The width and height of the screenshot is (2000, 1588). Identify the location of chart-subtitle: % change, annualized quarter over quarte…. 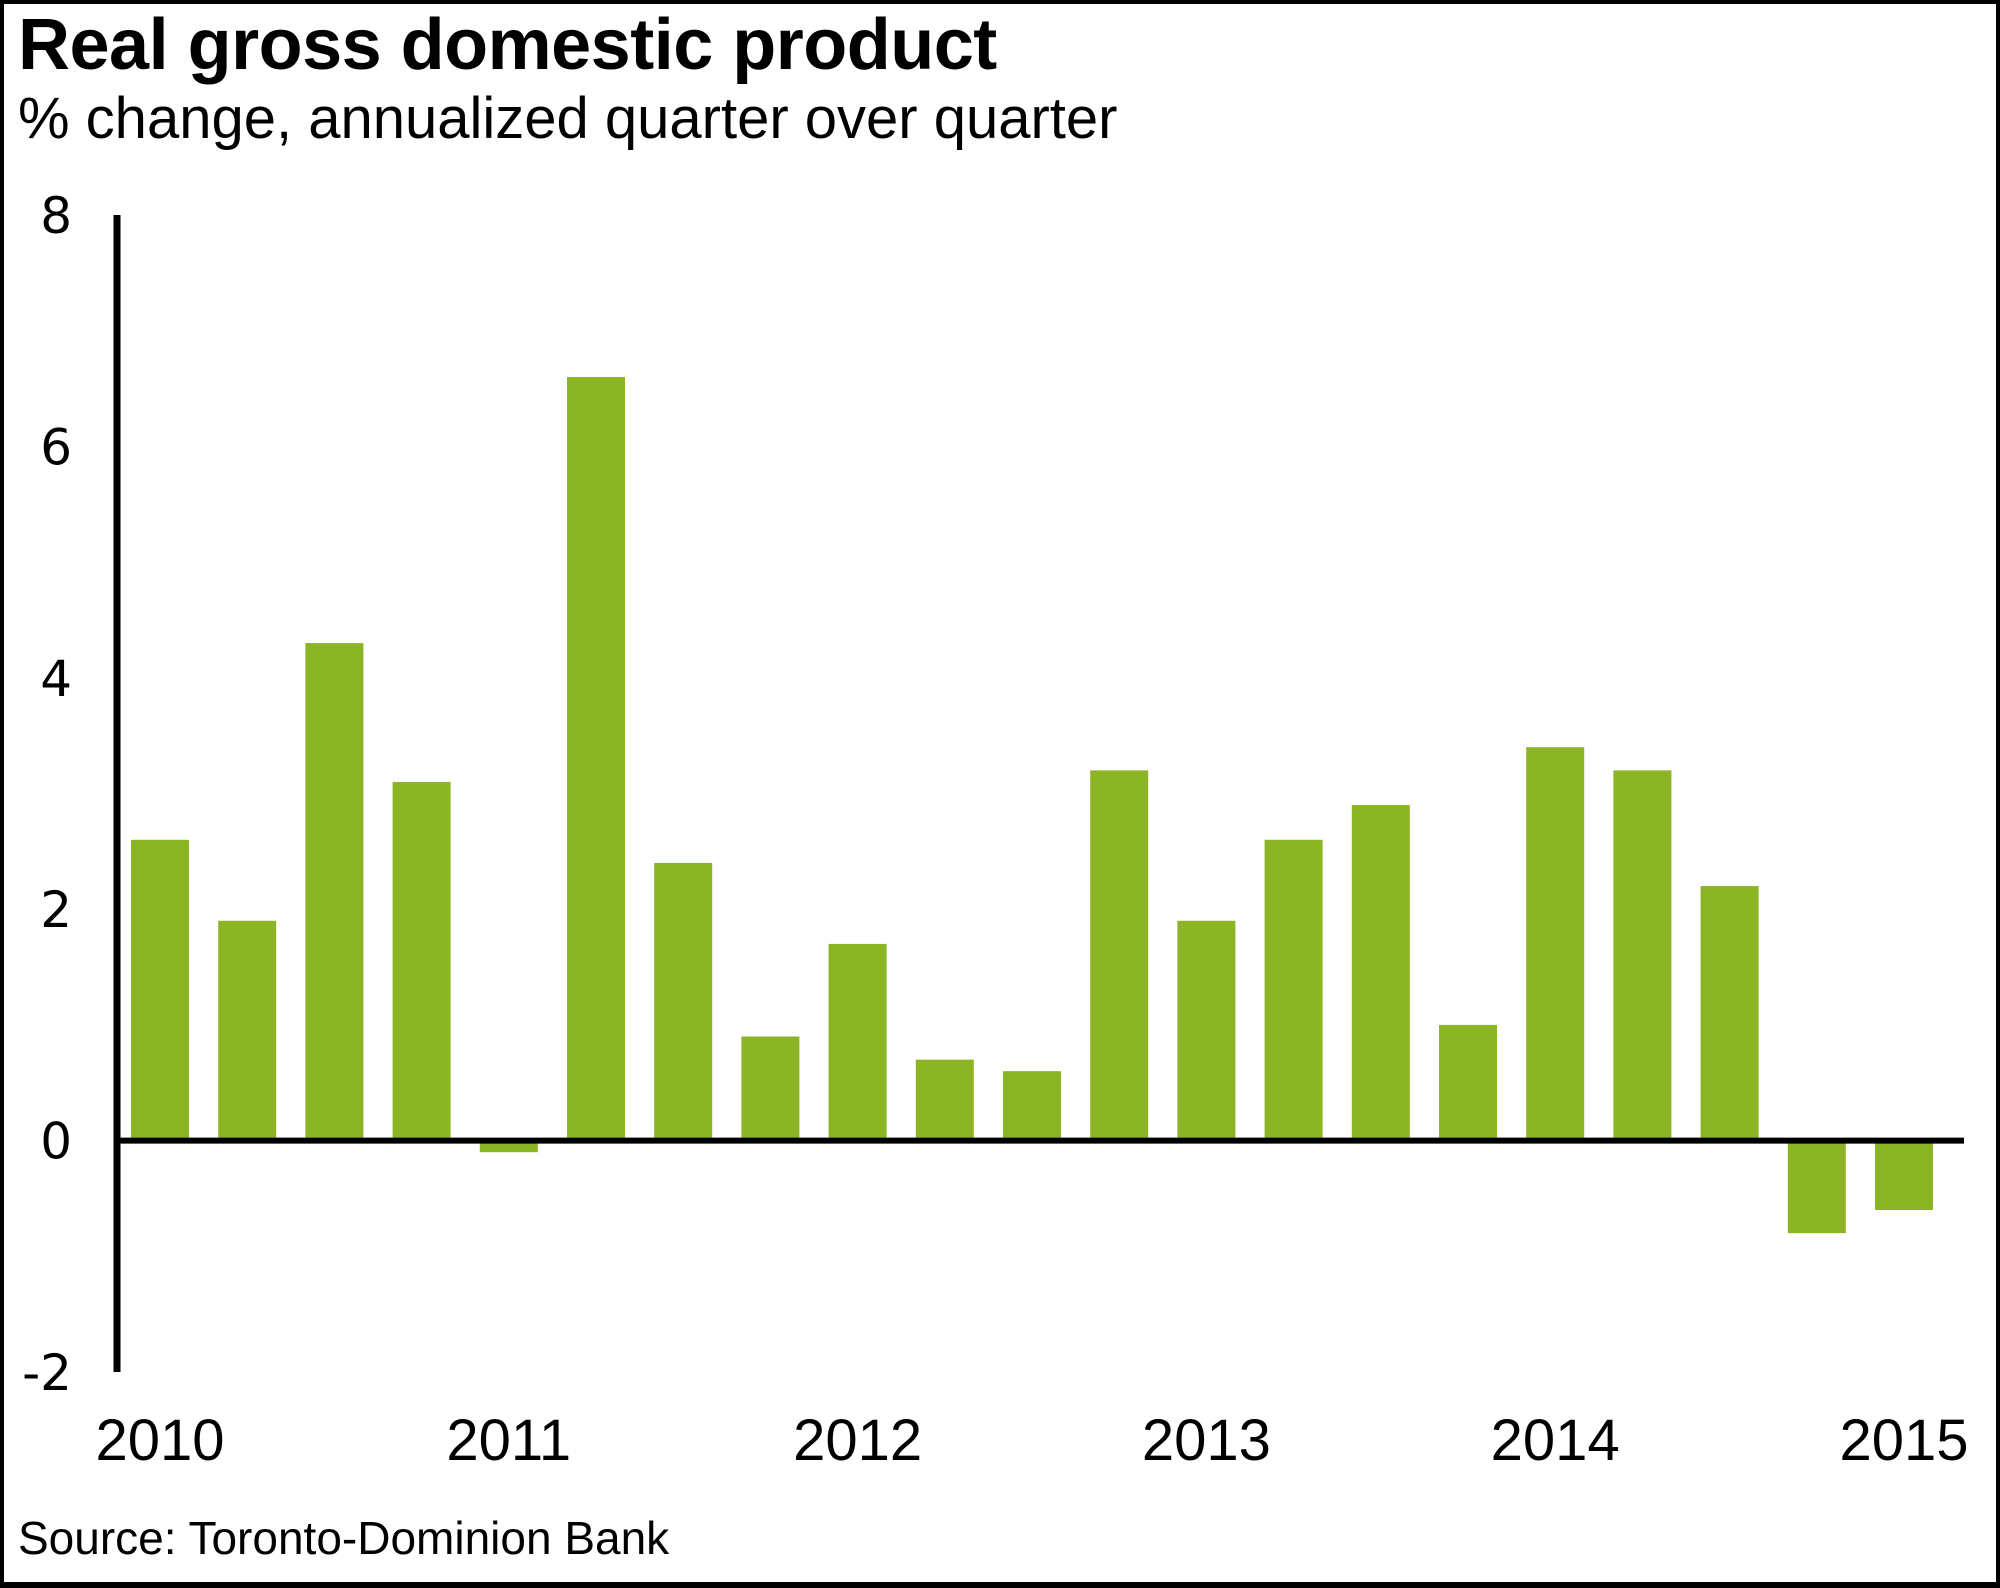
(568, 118).